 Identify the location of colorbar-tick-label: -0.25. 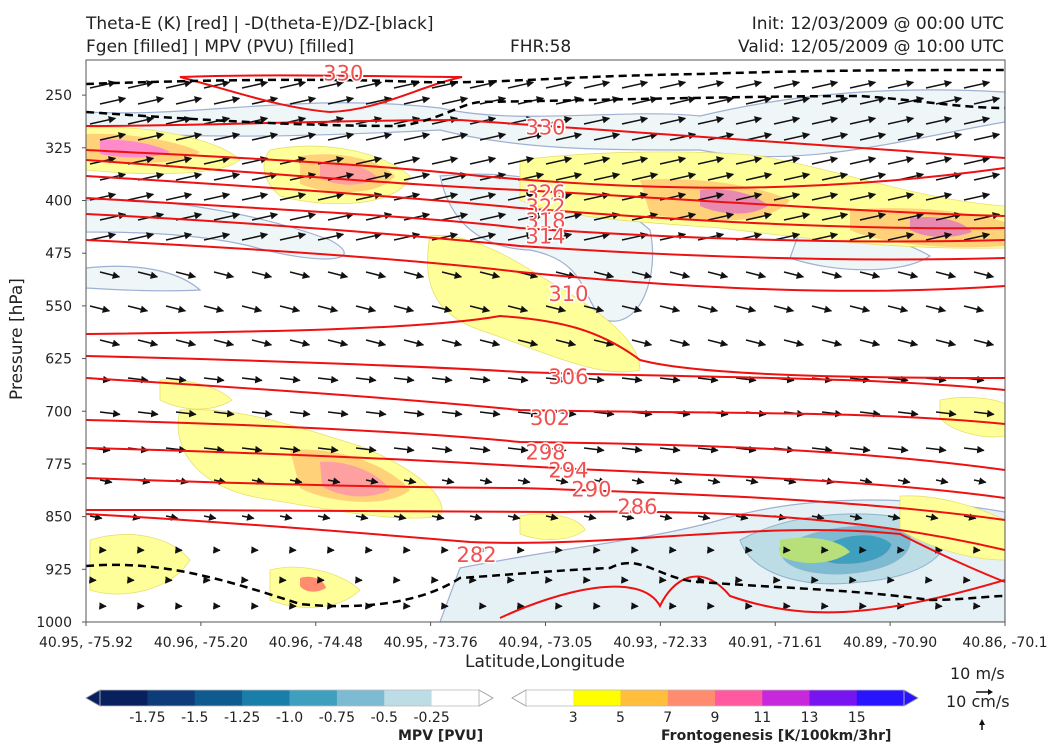
(432, 718).